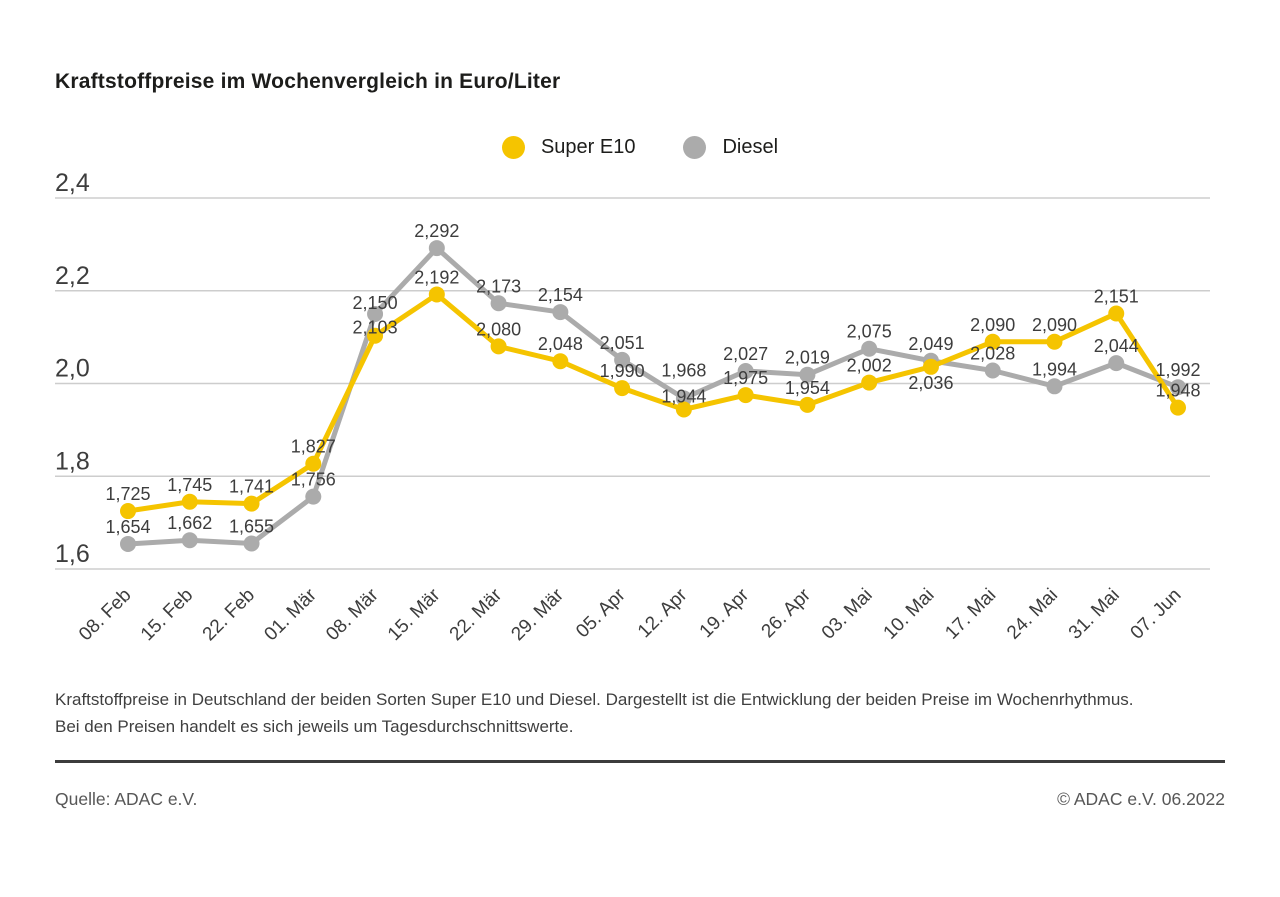 The width and height of the screenshot is (1280, 897). Describe the element at coordinates (189, 523) in the screenshot. I see `data-label-diesel: 1,662` at that location.